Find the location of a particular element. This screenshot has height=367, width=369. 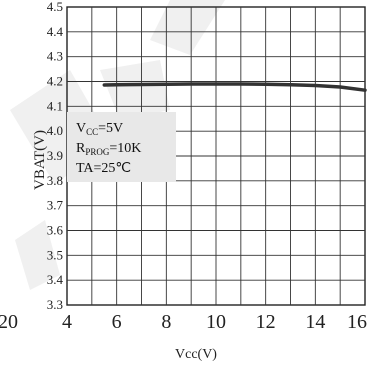

y-tick-label: 4.0 is located at coordinates (55, 130).